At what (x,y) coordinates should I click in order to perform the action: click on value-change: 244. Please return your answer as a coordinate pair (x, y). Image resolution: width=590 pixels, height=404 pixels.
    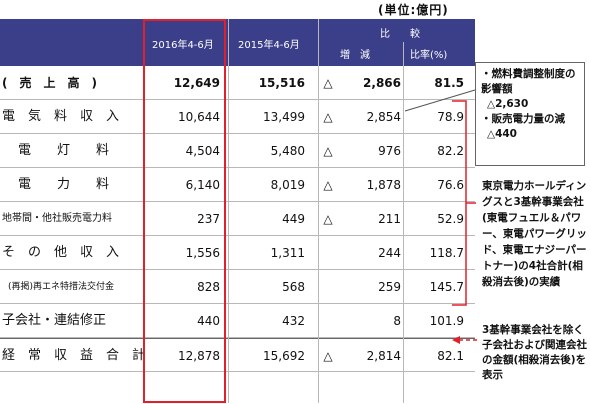
    Looking at the image, I should click on (389, 253).